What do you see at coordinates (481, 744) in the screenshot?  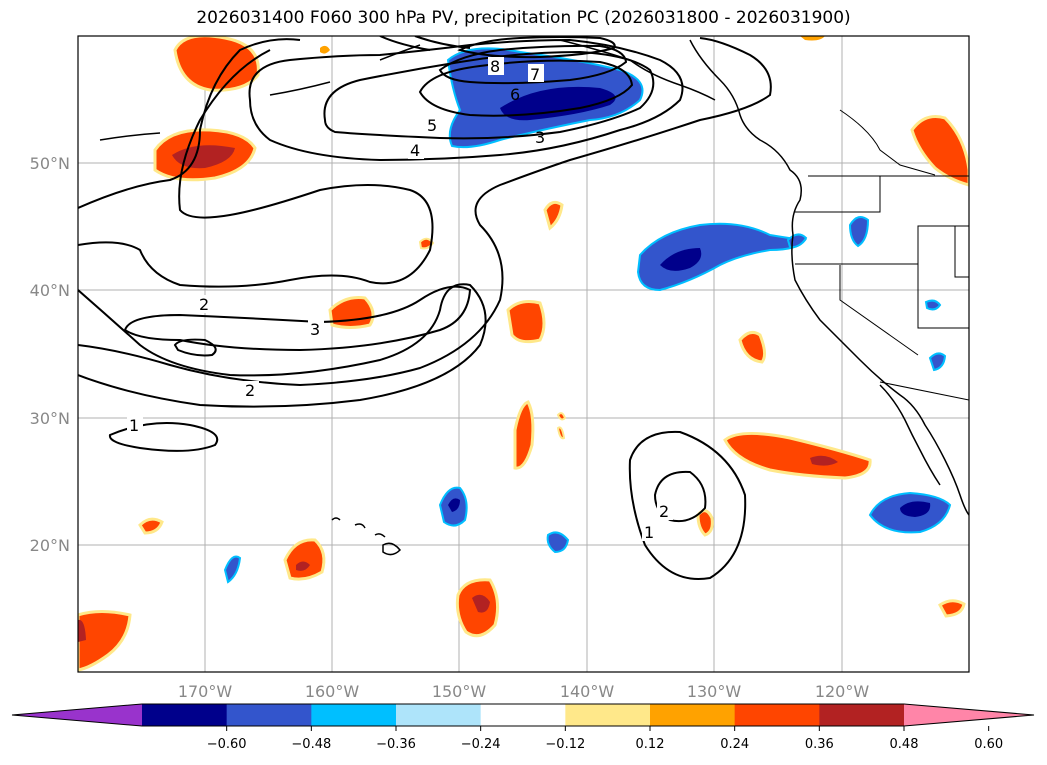 I see `colorbar-tick-label: −0.24` at bounding box center [481, 744].